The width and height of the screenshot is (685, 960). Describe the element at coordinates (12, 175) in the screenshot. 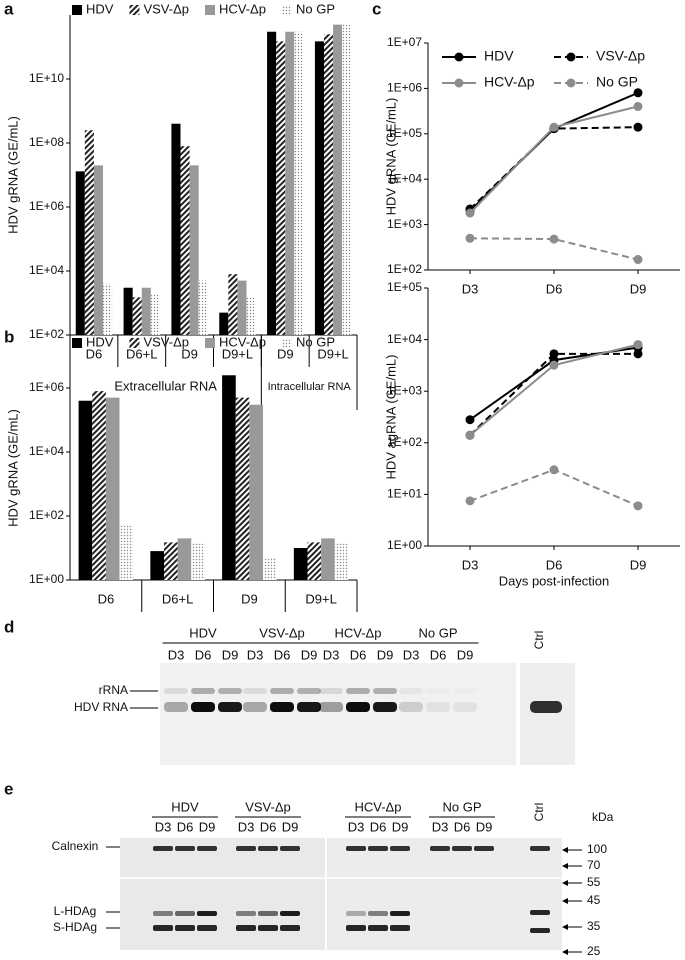

I see `y-axis-label: HDV gRNA (GE/mL)` at that location.